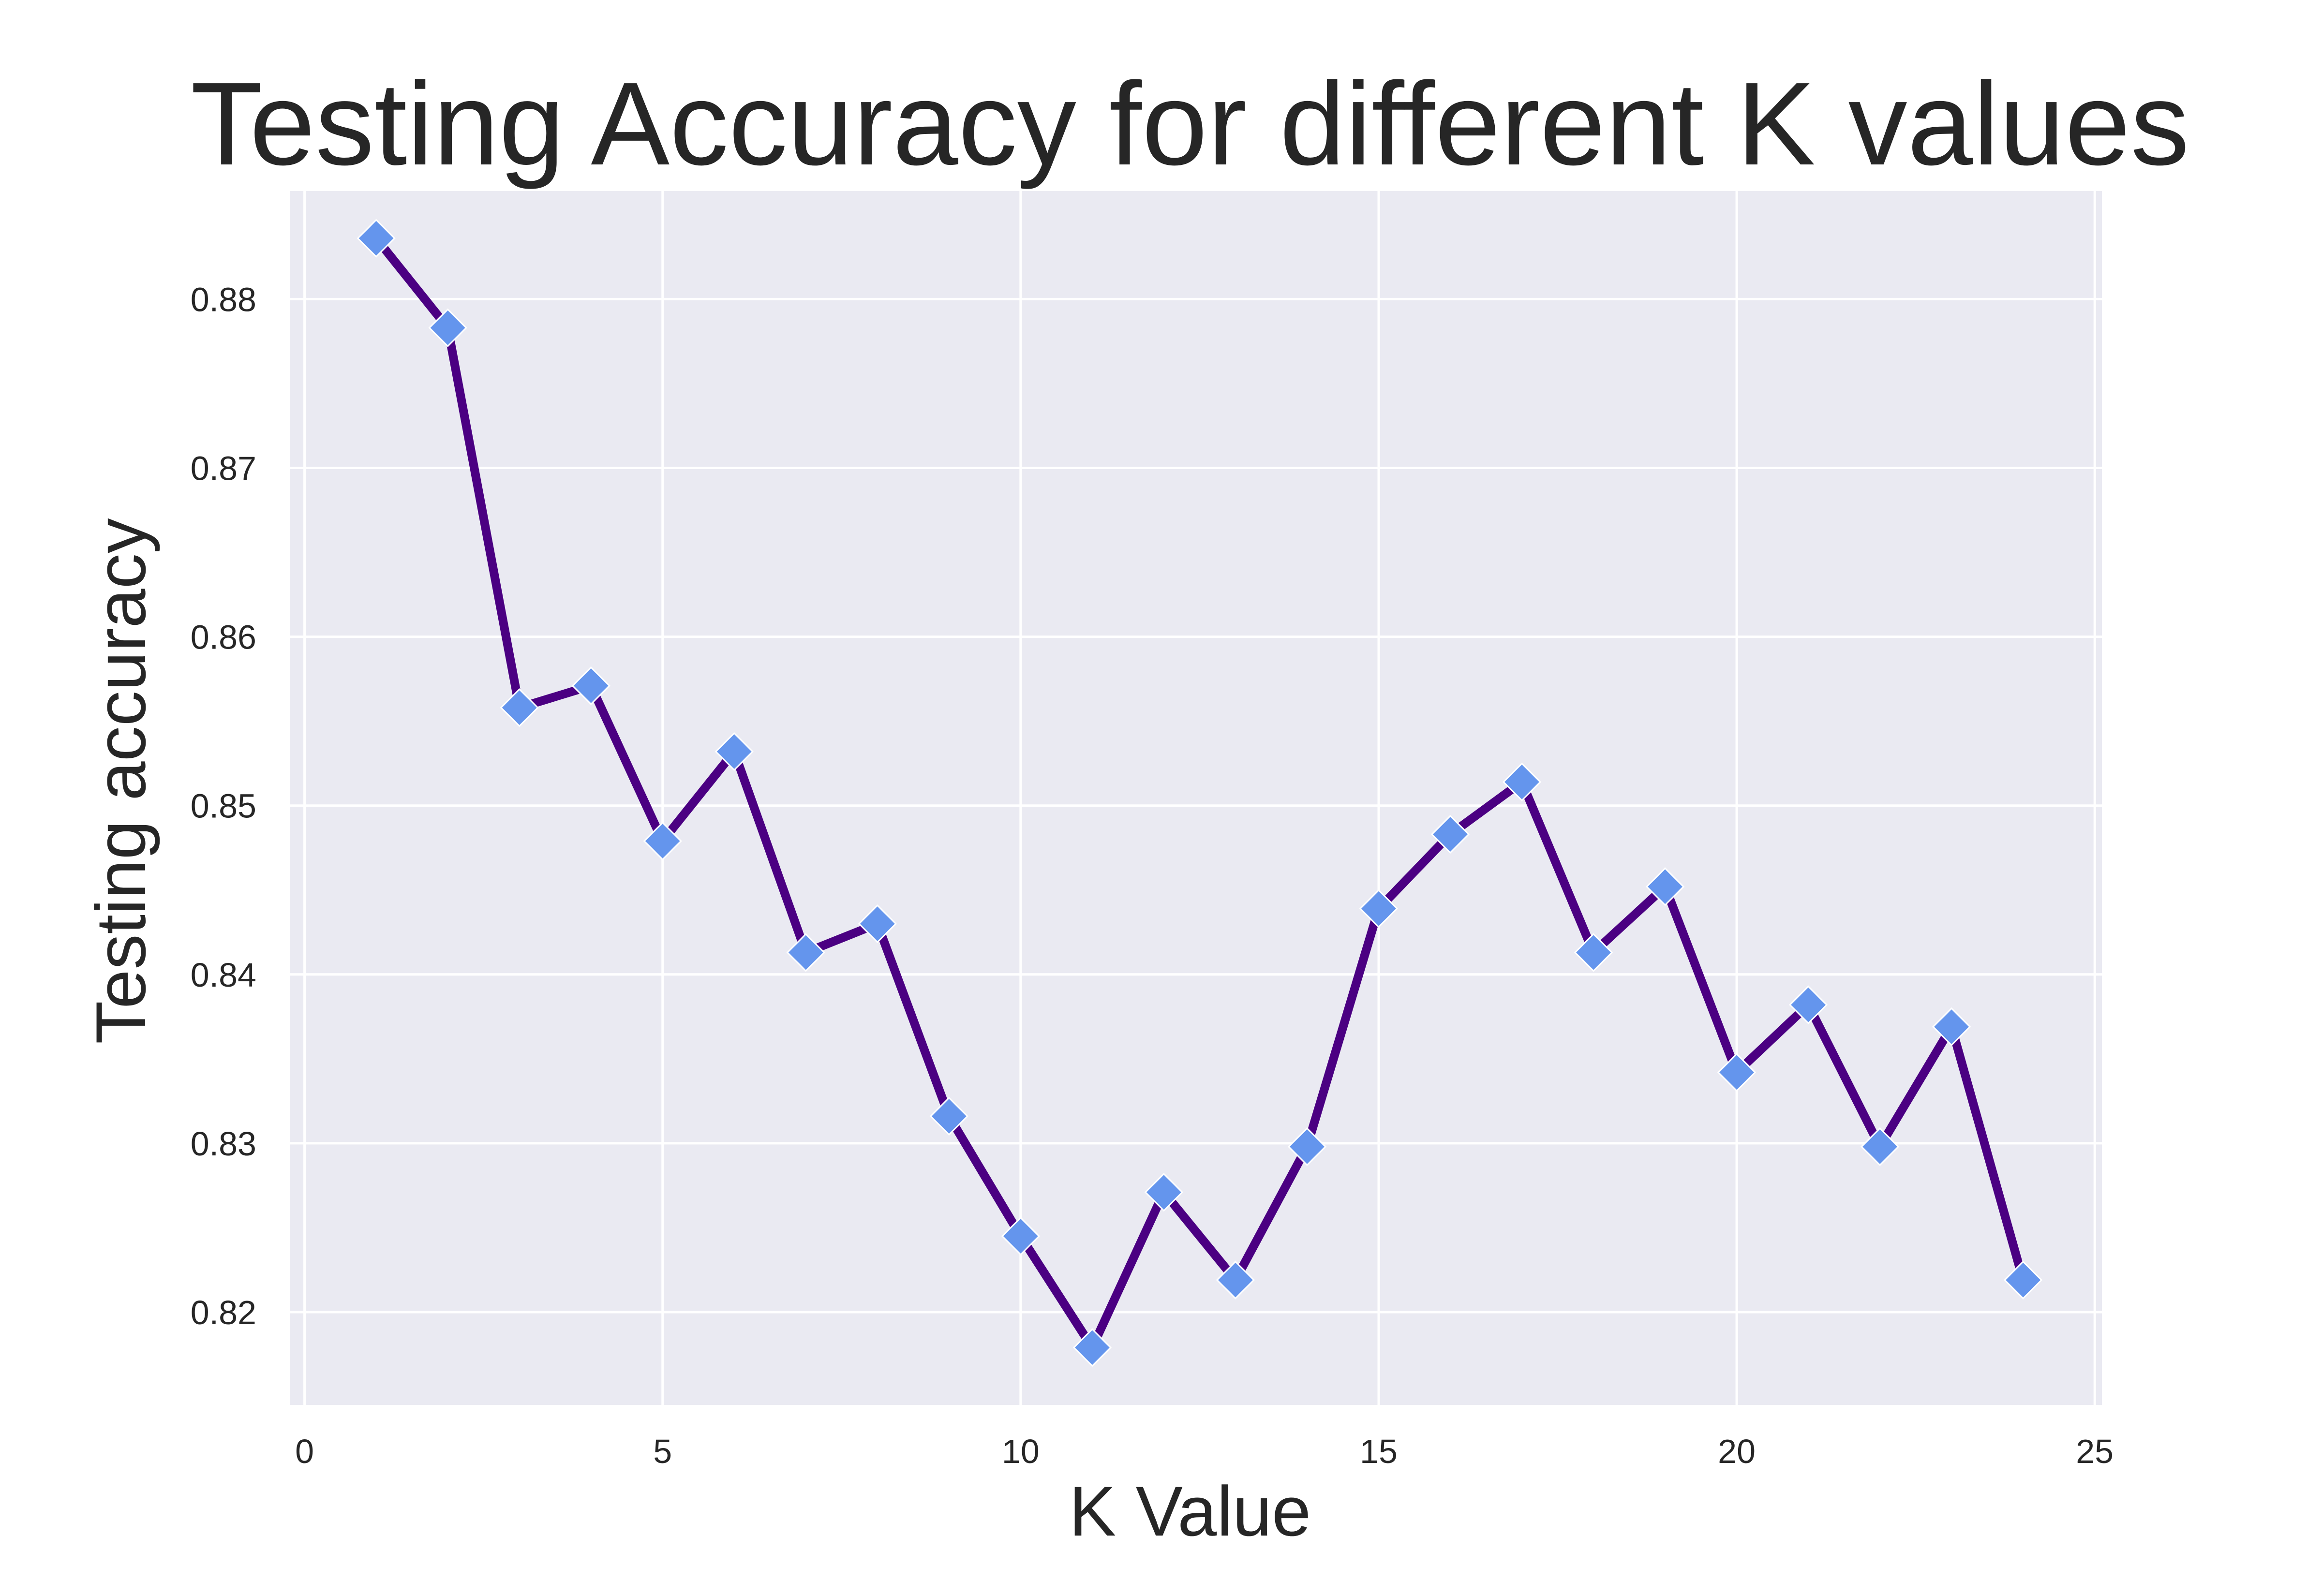 The height and width of the screenshot is (1596, 2322). What do you see at coordinates (1737, 1451) in the screenshot?
I see `x-tick-label: 20` at bounding box center [1737, 1451].